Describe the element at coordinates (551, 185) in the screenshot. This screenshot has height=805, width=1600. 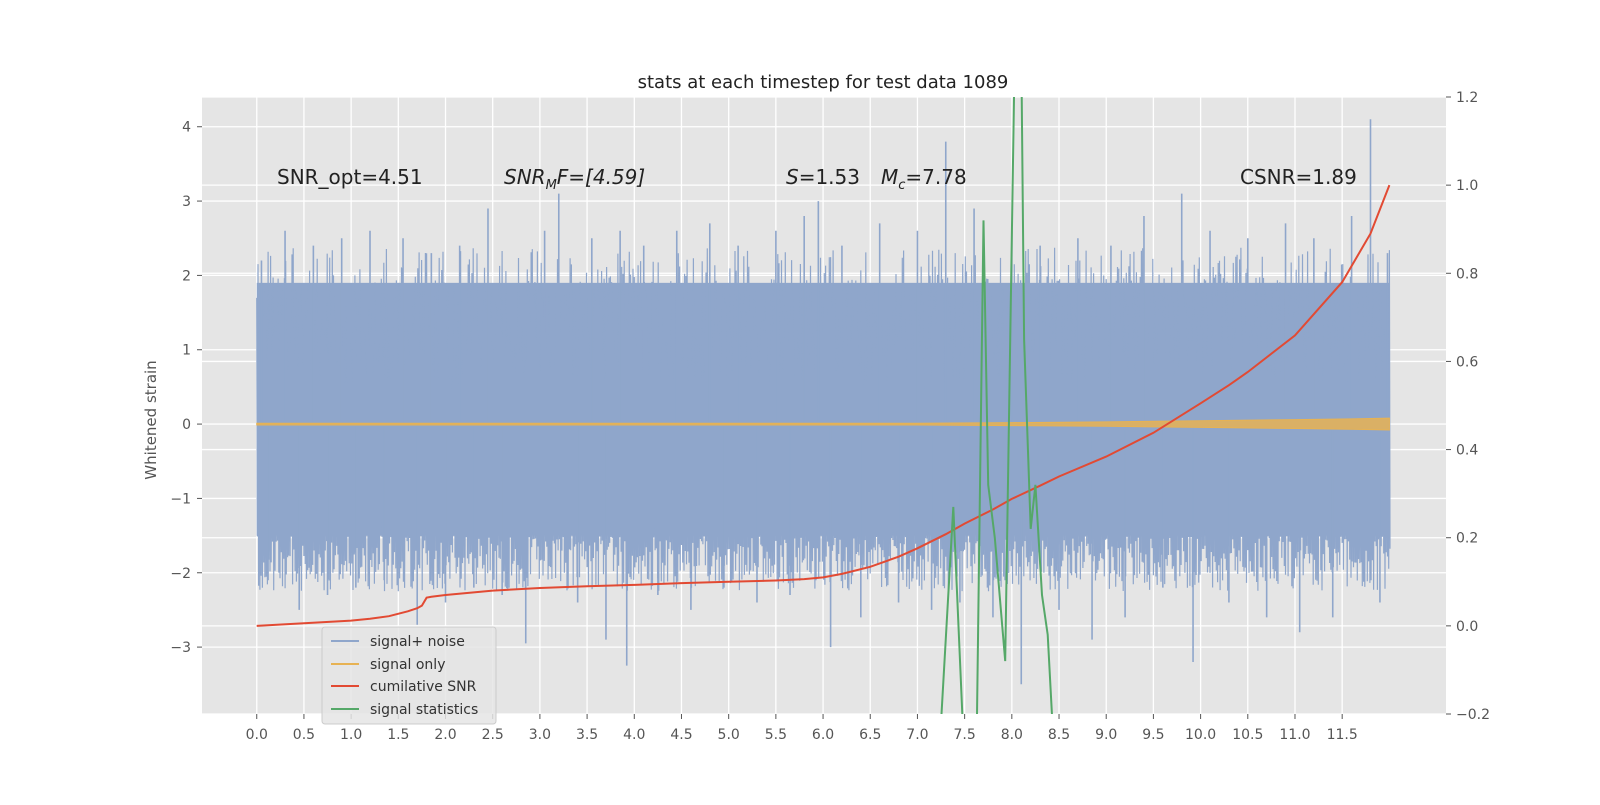
I see `annotation-snr-mf-sub: M` at that location.